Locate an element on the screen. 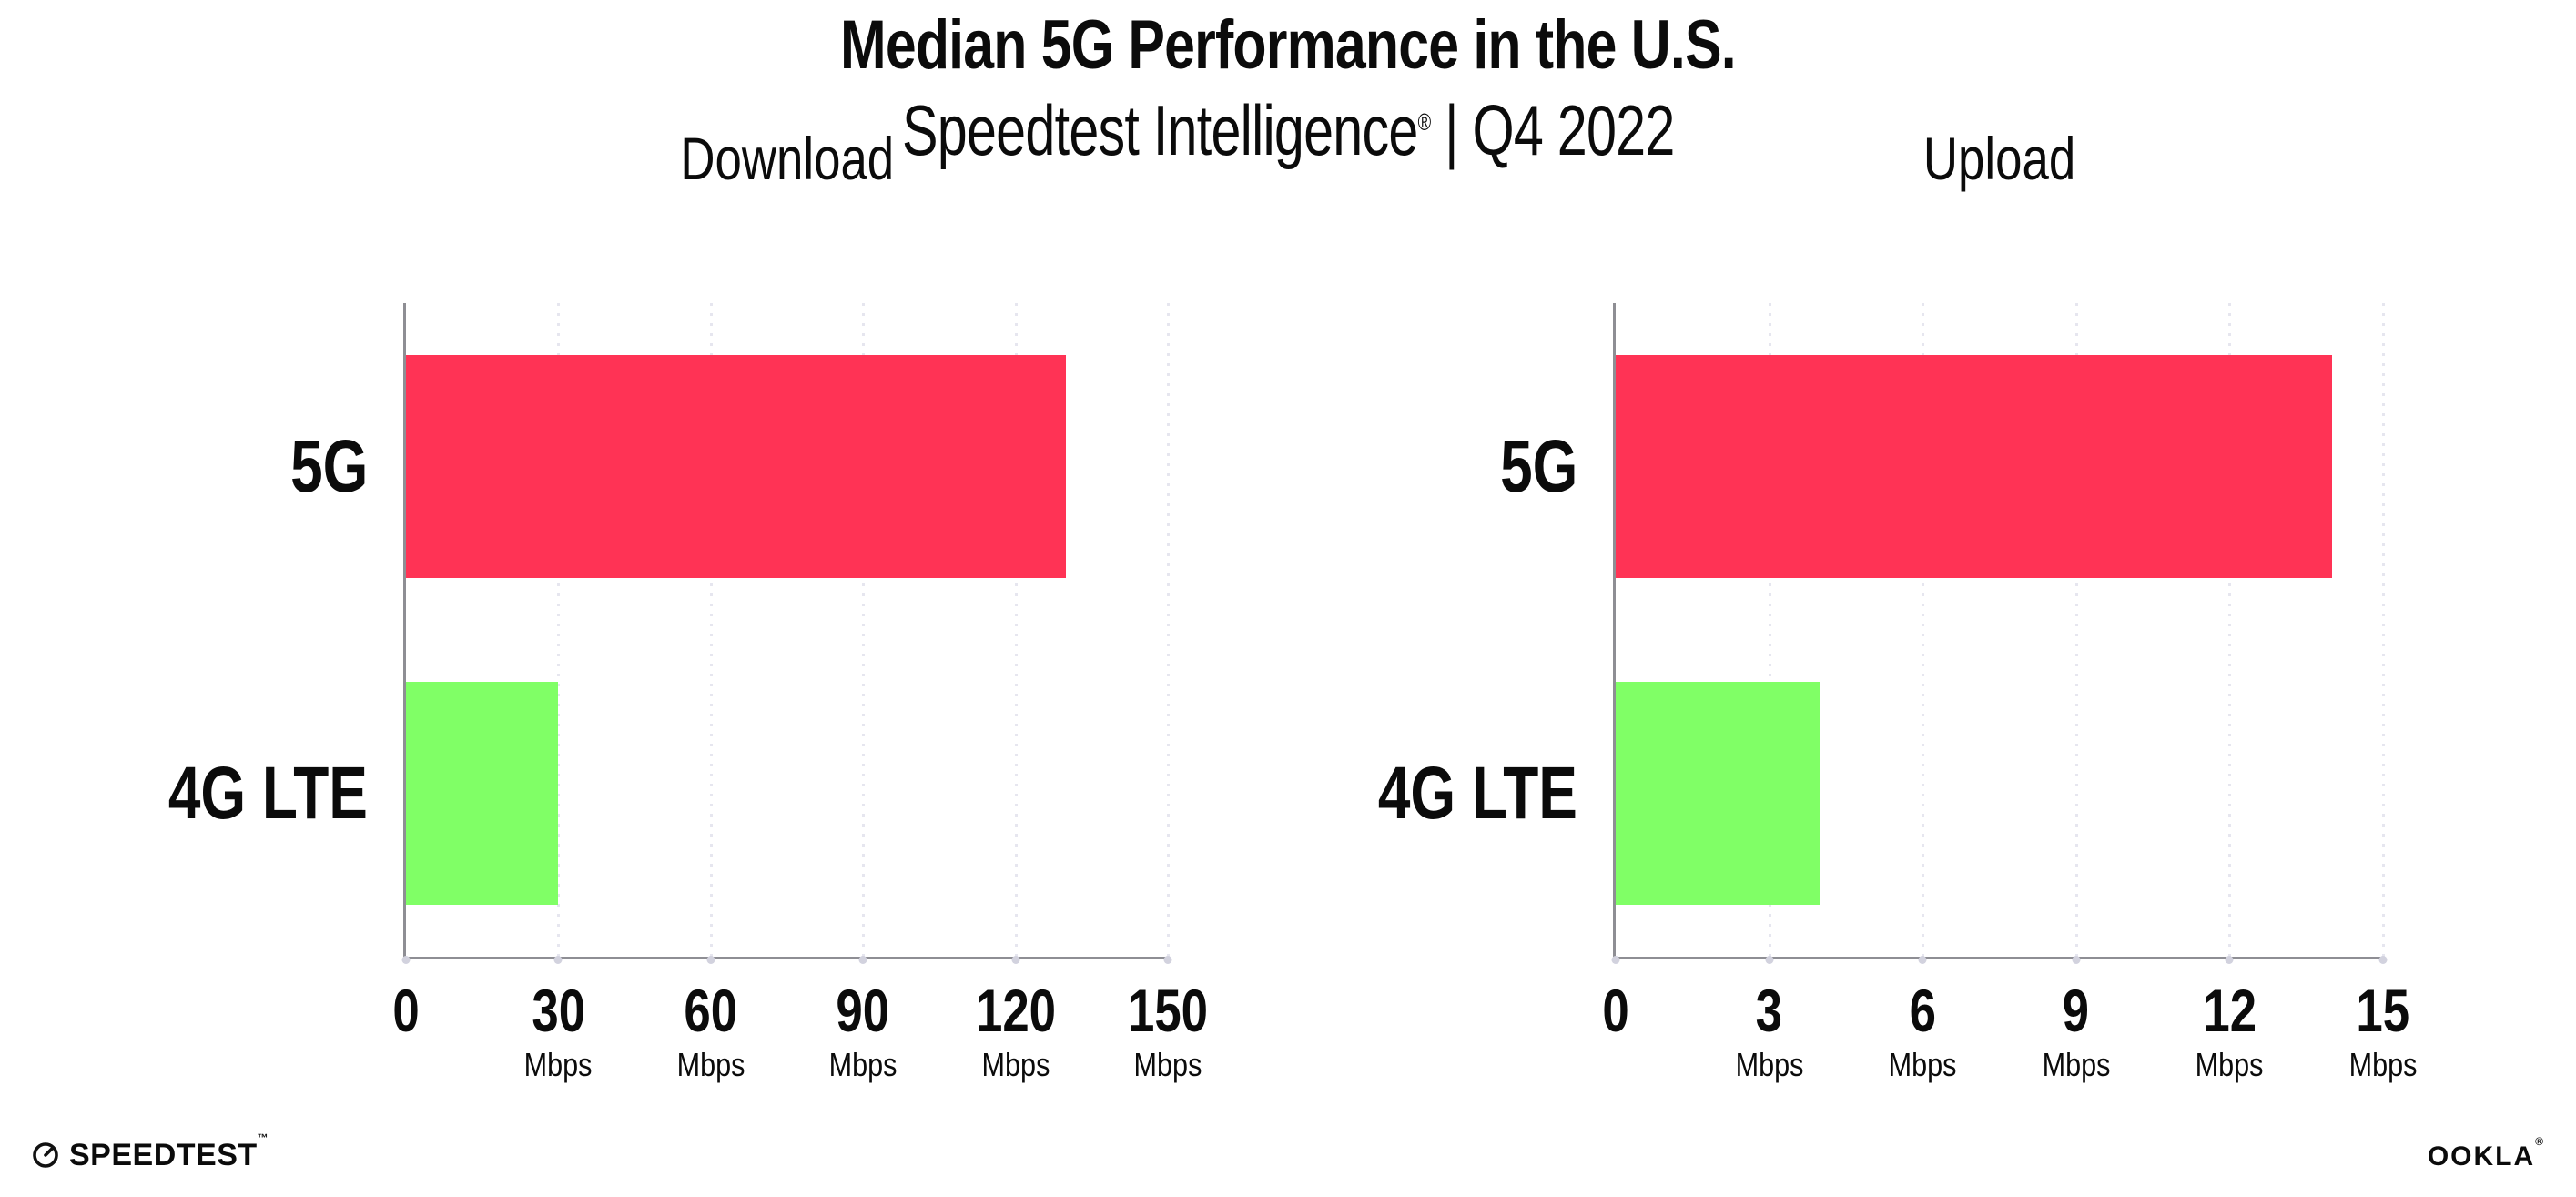 The image size is (2576, 1197). chart-title-text: Download is located at coordinates (787, 159).